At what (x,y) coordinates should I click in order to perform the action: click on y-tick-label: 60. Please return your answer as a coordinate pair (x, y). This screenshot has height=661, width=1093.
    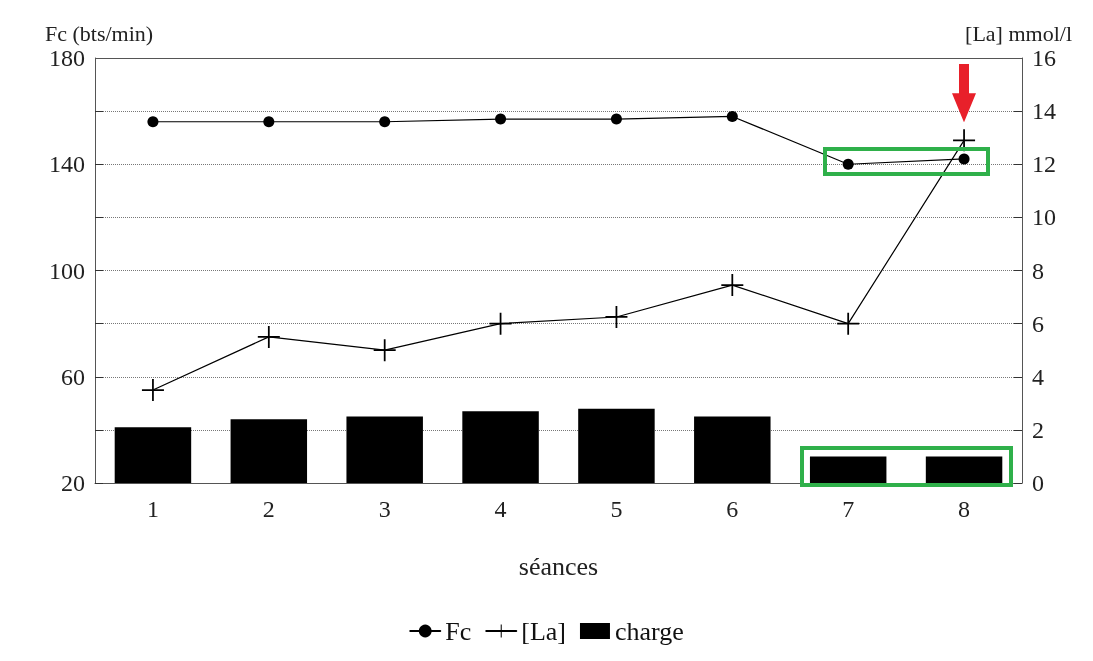
    Looking at the image, I should click on (73, 376).